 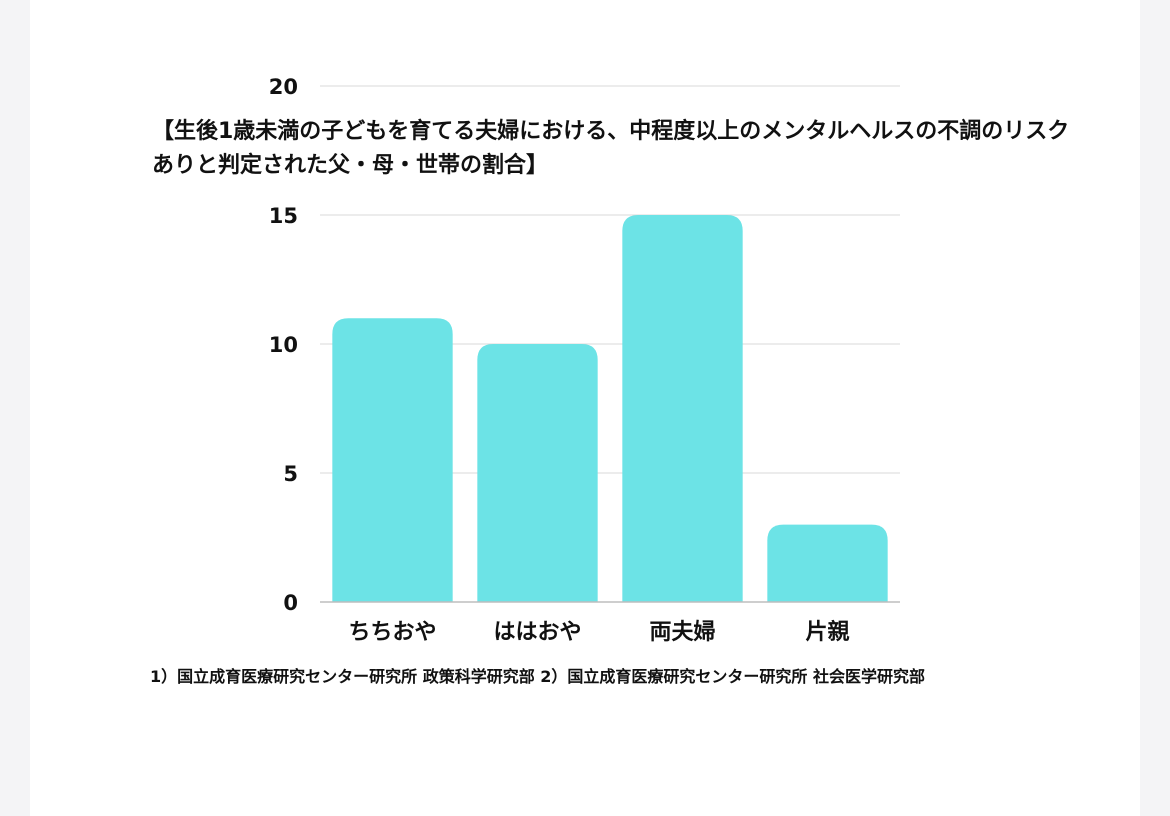 I want to click on y-tick-label: 5, so click(x=290, y=474).